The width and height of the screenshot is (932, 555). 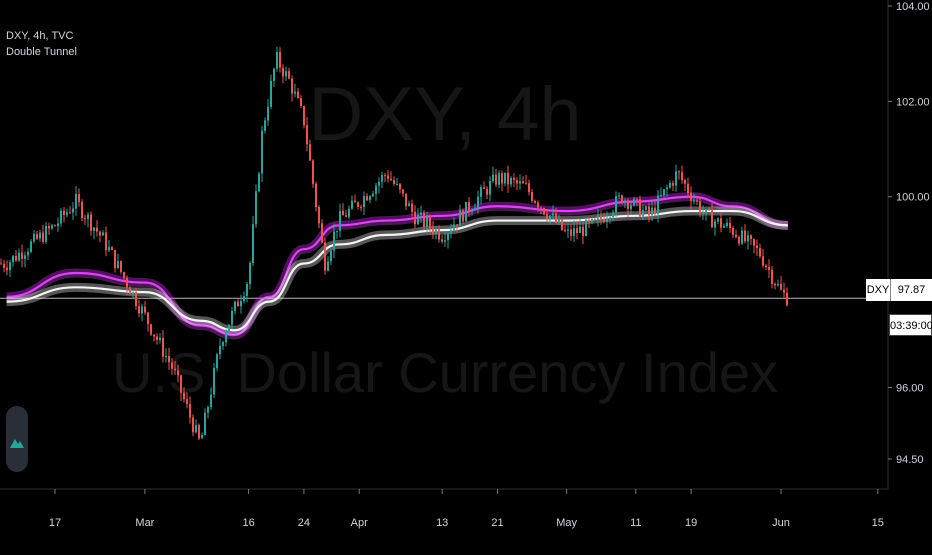 What do you see at coordinates (40, 36) in the screenshot?
I see `symbol-legend: DXY, 4h, TVC` at bounding box center [40, 36].